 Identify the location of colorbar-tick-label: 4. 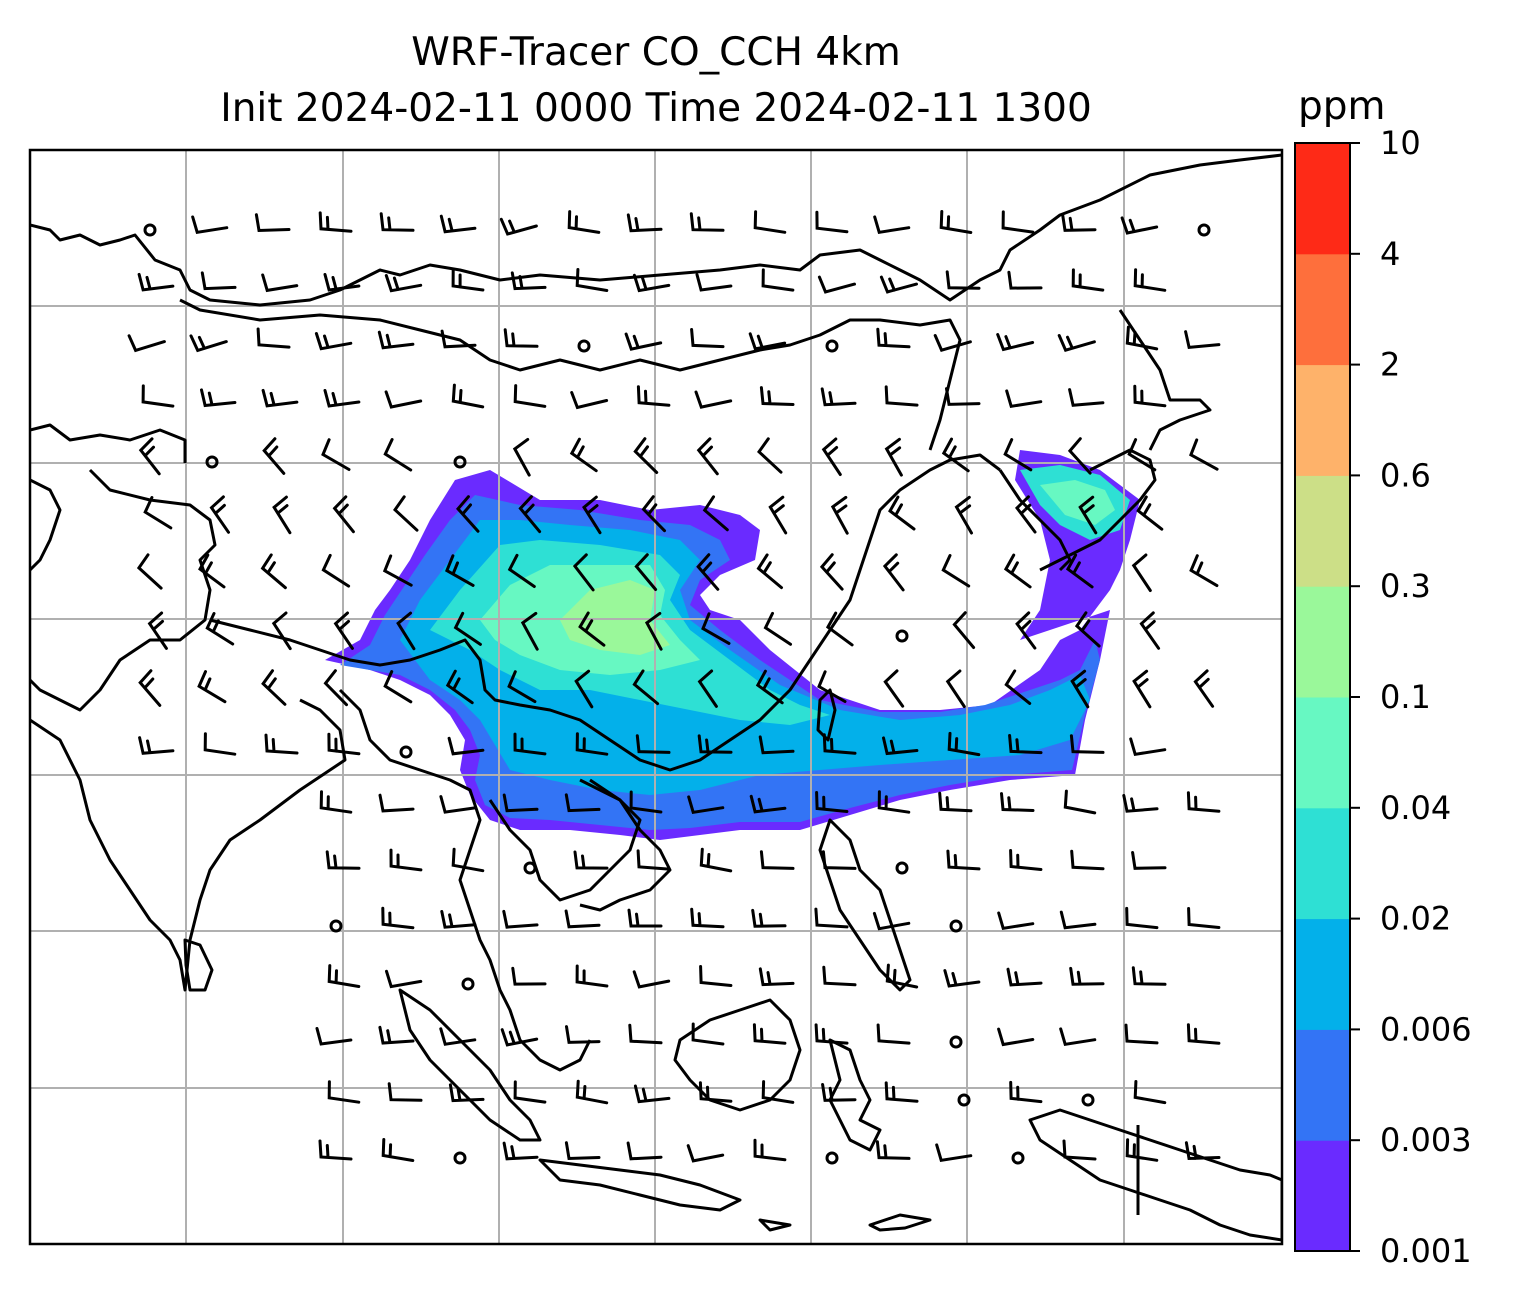
(1390, 254).